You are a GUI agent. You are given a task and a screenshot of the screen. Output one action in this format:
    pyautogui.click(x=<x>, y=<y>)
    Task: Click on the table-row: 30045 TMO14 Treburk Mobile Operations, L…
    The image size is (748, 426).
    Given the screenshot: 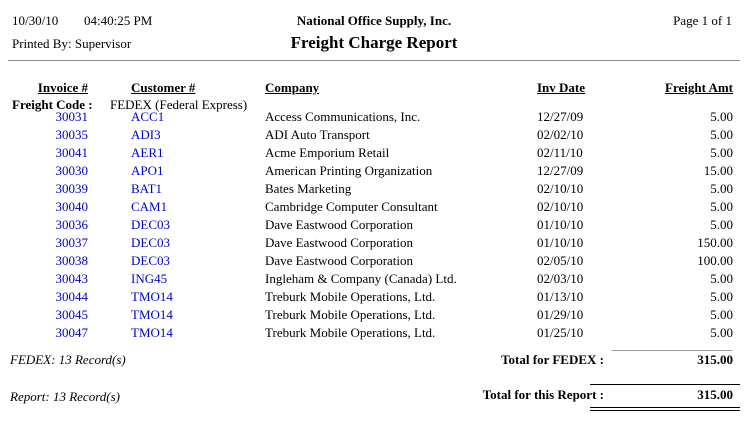 What is the action you would take?
    pyautogui.click(x=374, y=315)
    